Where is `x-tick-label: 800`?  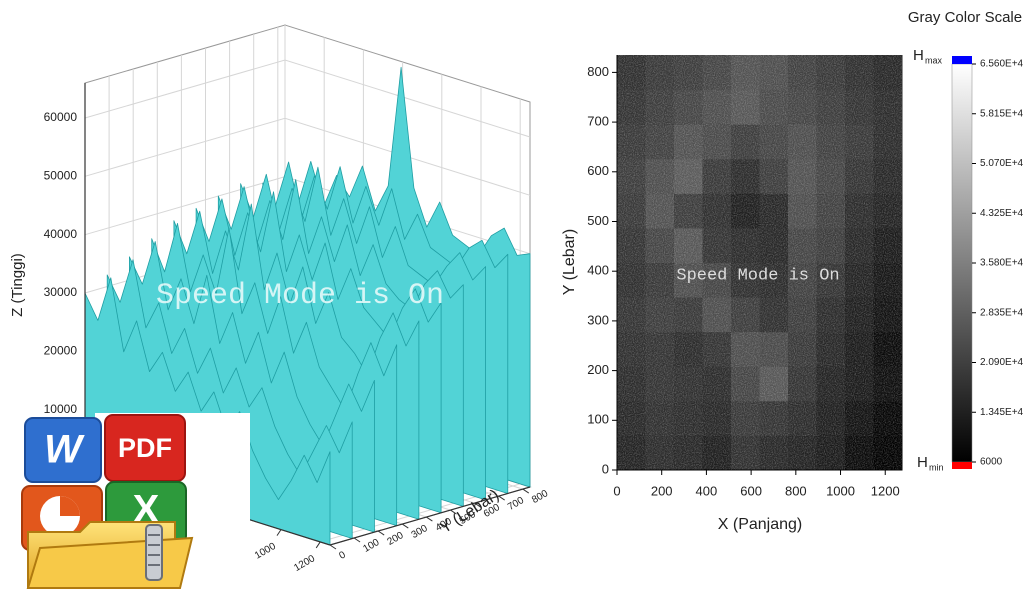 x-tick-label: 800 is located at coordinates (796, 490).